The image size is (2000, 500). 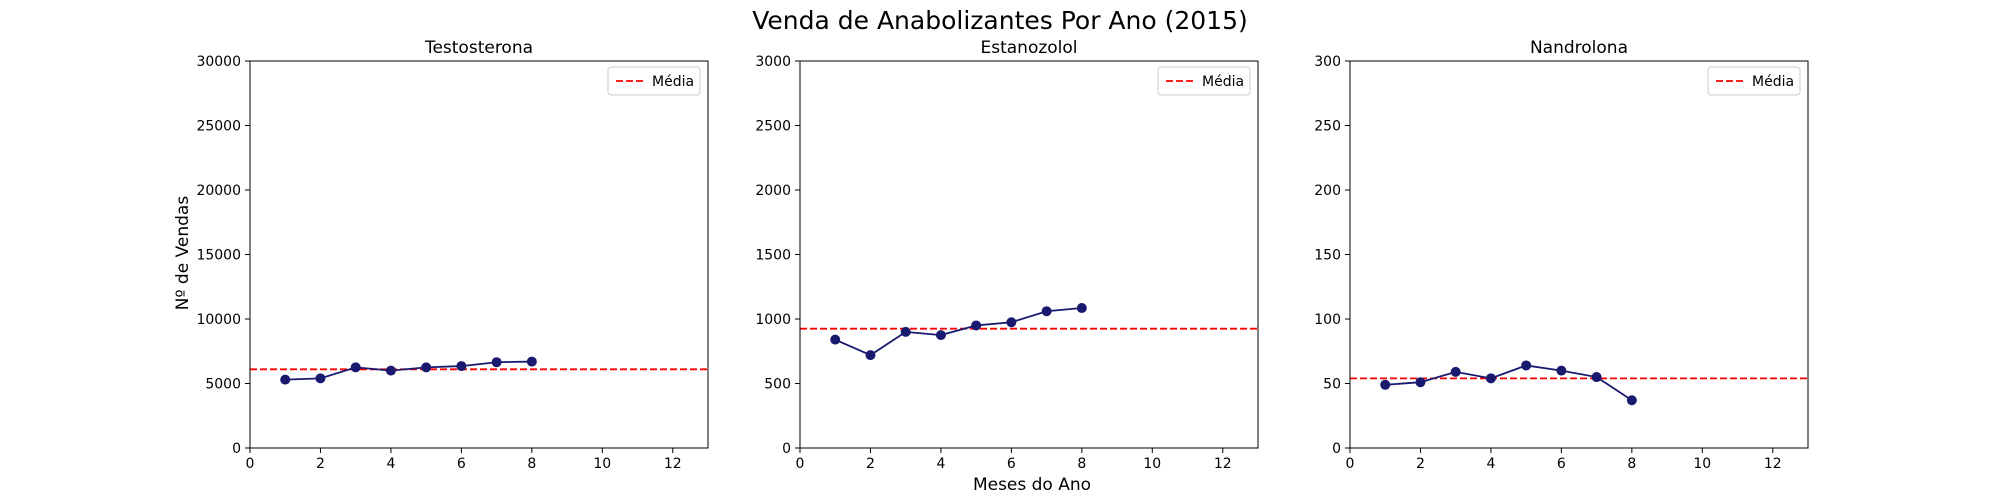 I want to click on y-tick-label: 2000, so click(x=773, y=191).